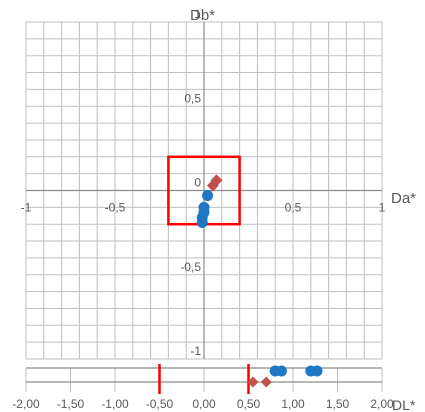 The width and height of the screenshot is (425, 412). Describe the element at coordinates (190, 267) in the screenshot. I see `y-tick-label: -0,5` at that location.